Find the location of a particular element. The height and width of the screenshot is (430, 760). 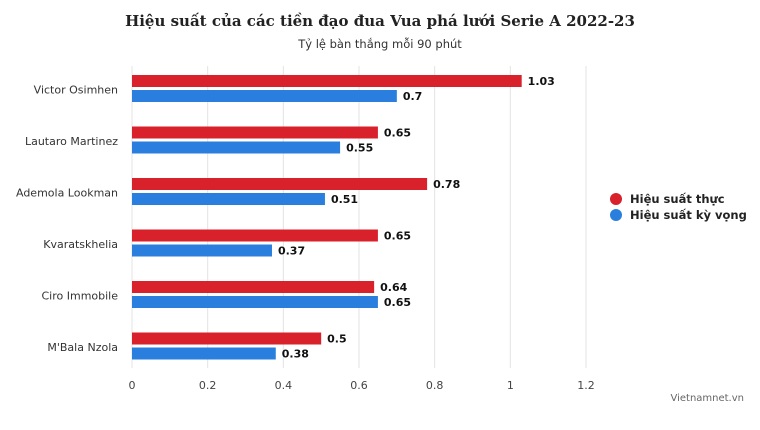

data-label: 0.78 is located at coordinates (446, 184).